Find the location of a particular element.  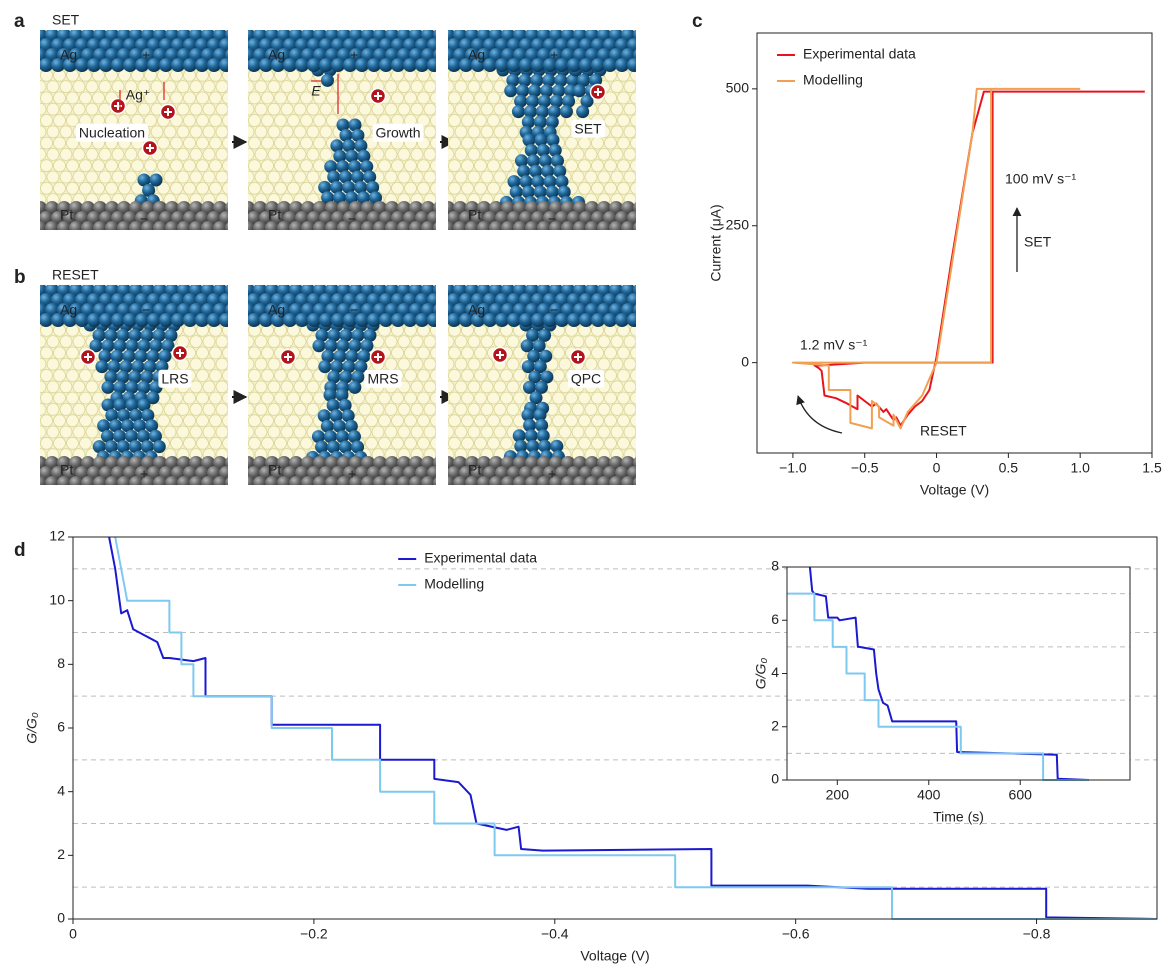

y-tick-label: 500 is located at coordinates (738, 88).